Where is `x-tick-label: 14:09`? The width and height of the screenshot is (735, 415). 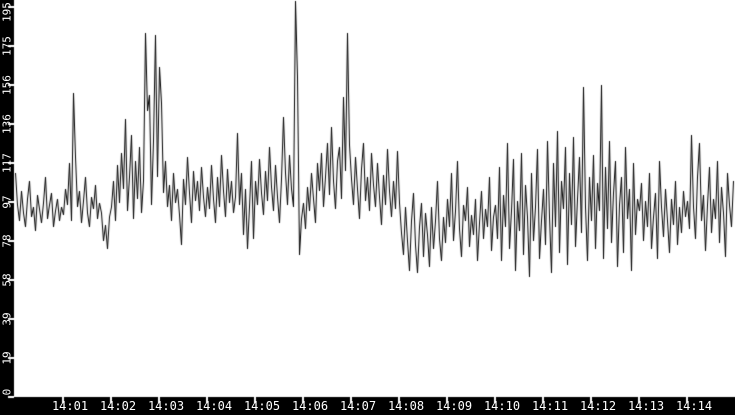
x-tick-label: 14:09 is located at coordinates (454, 406).